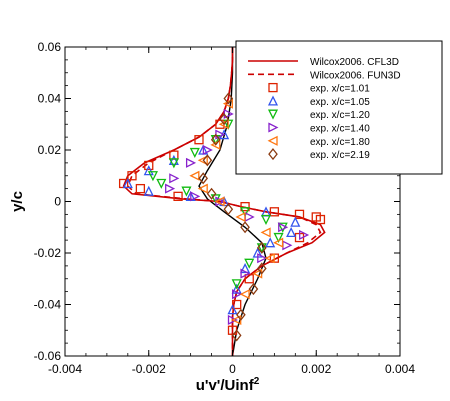 The width and height of the screenshot is (450, 401). I want to click on x-tick-label: -0.002, so click(149, 369).